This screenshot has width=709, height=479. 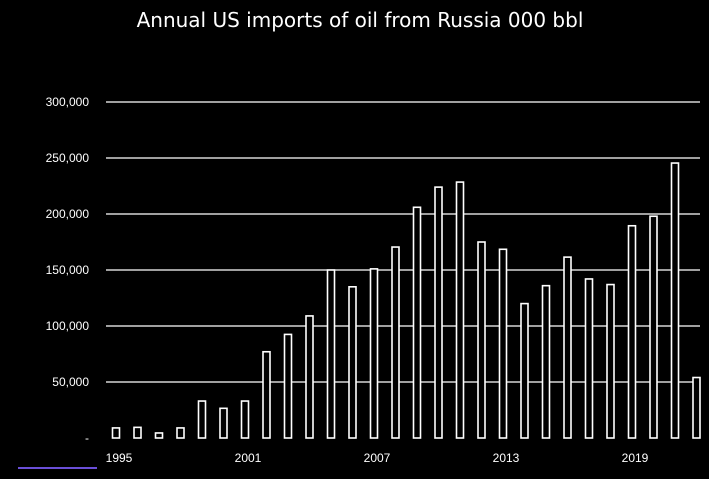 I want to click on y-tick-label: 50,000, so click(x=70, y=382).